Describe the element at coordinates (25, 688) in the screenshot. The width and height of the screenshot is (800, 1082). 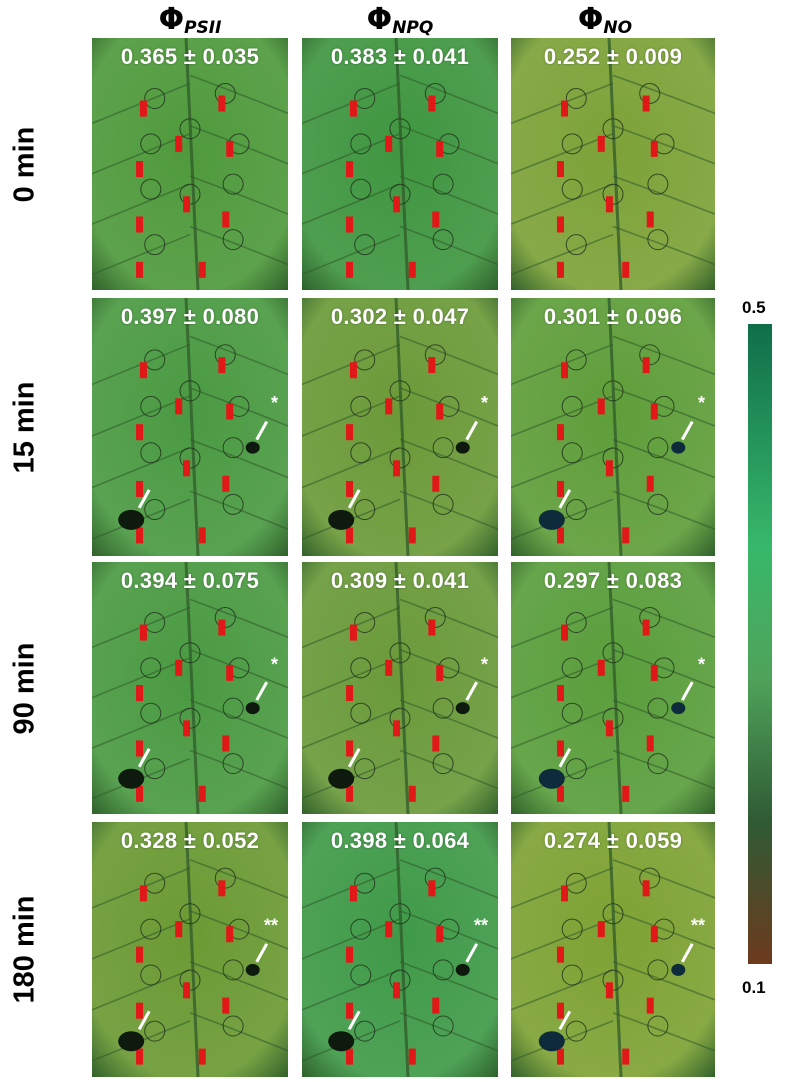
I see `row-label-90min: 90 min` at that location.